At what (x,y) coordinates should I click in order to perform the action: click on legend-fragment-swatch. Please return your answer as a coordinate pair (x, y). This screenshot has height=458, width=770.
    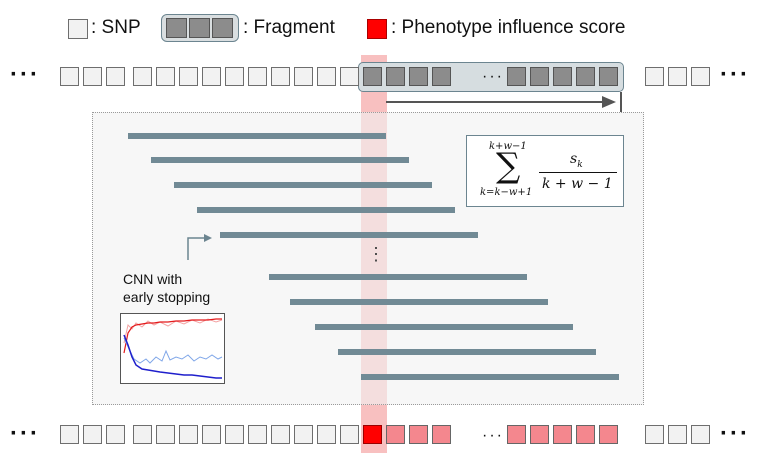
    Looking at the image, I should click on (200, 28).